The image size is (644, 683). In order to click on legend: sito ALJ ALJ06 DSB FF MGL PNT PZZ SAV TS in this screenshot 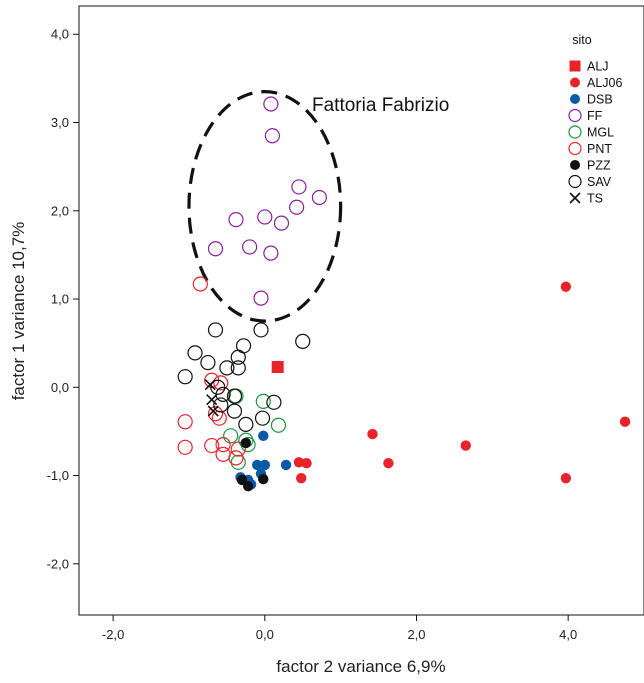, I will do `click(595, 119)`.